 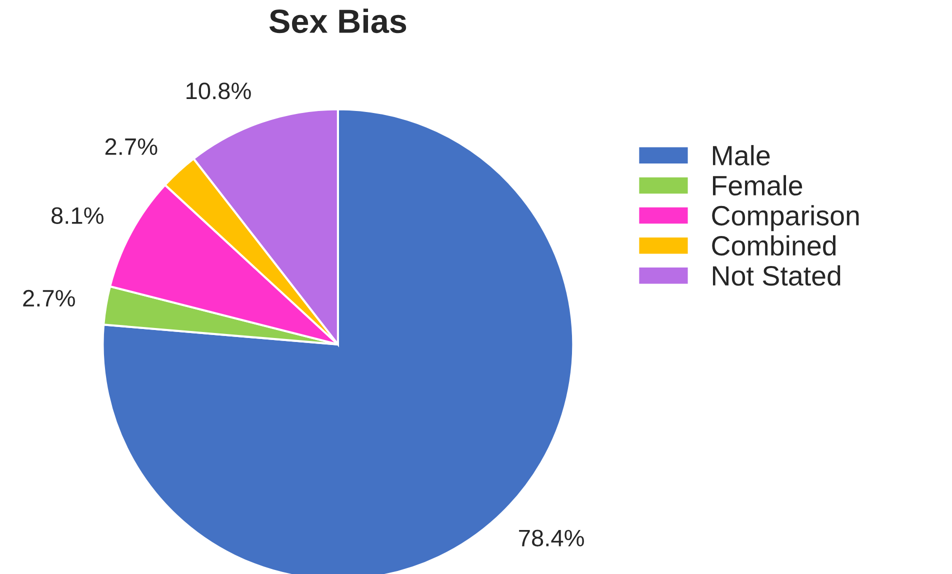 What do you see at coordinates (785, 218) in the screenshot?
I see `legend-label: Comparison` at bounding box center [785, 218].